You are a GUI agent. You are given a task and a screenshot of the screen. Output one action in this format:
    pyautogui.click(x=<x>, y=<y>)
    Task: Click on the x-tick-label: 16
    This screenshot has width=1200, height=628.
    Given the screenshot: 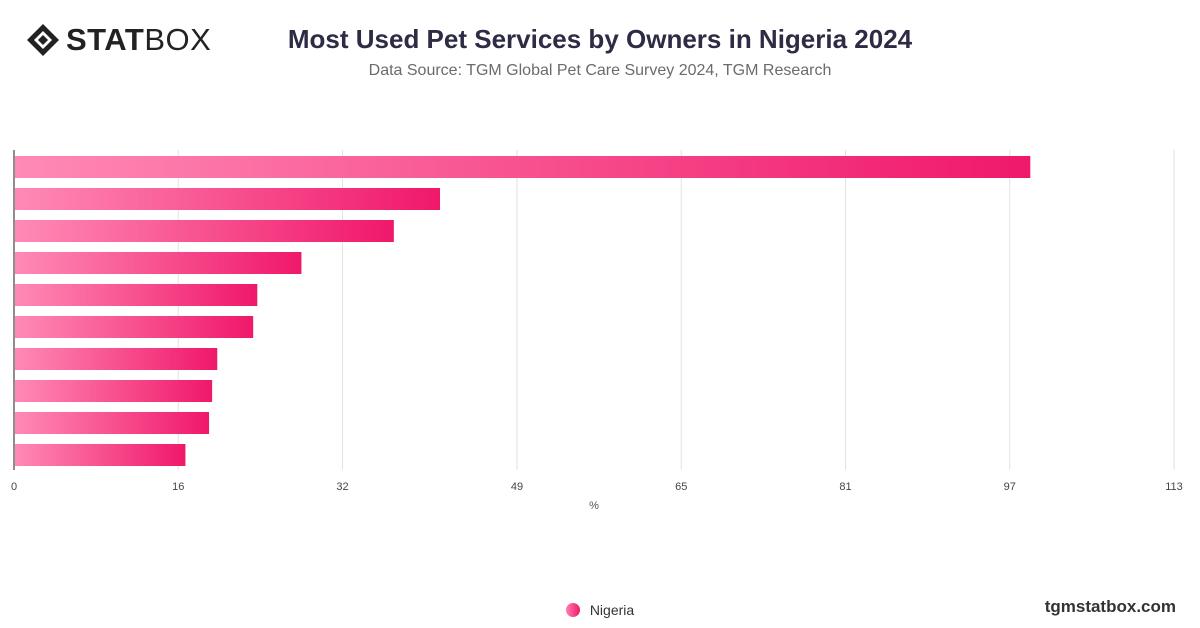 What is the action you would take?
    pyautogui.click(x=178, y=487)
    